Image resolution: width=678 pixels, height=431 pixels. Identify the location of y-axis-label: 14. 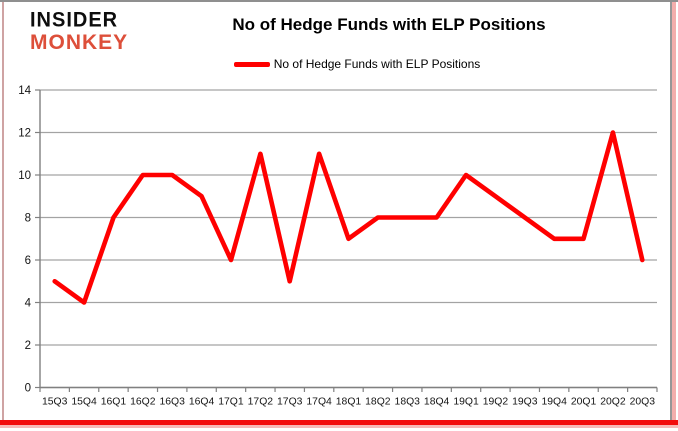
(24, 91).